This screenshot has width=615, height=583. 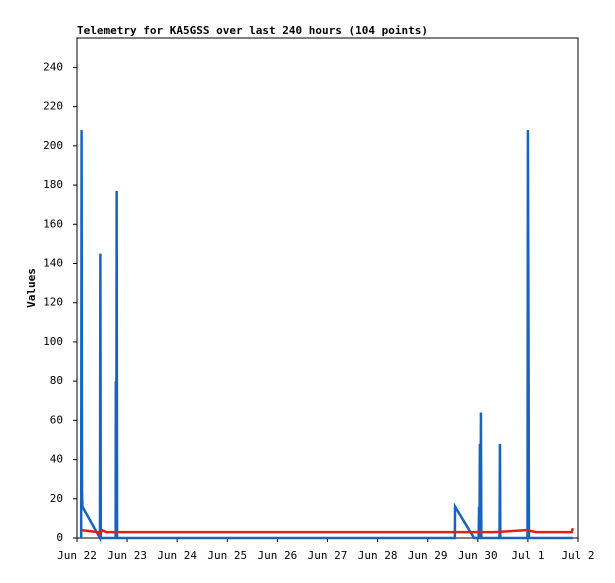 I want to click on y-axis-label: Values, so click(x=31, y=288).